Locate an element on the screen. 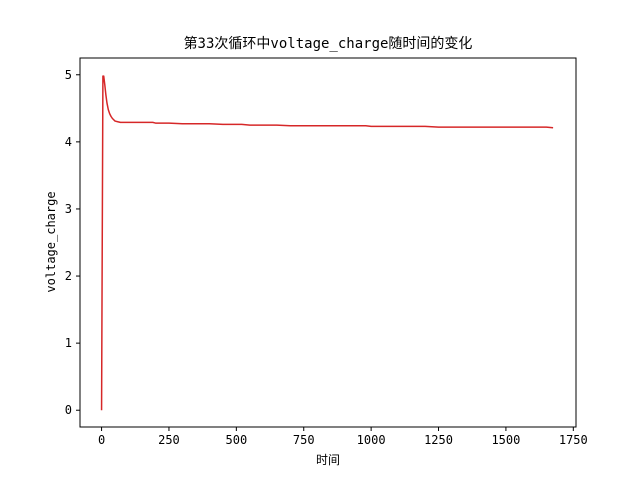 This screenshot has height=480, width=640. x-tick-label: 1750 is located at coordinates (573, 440).